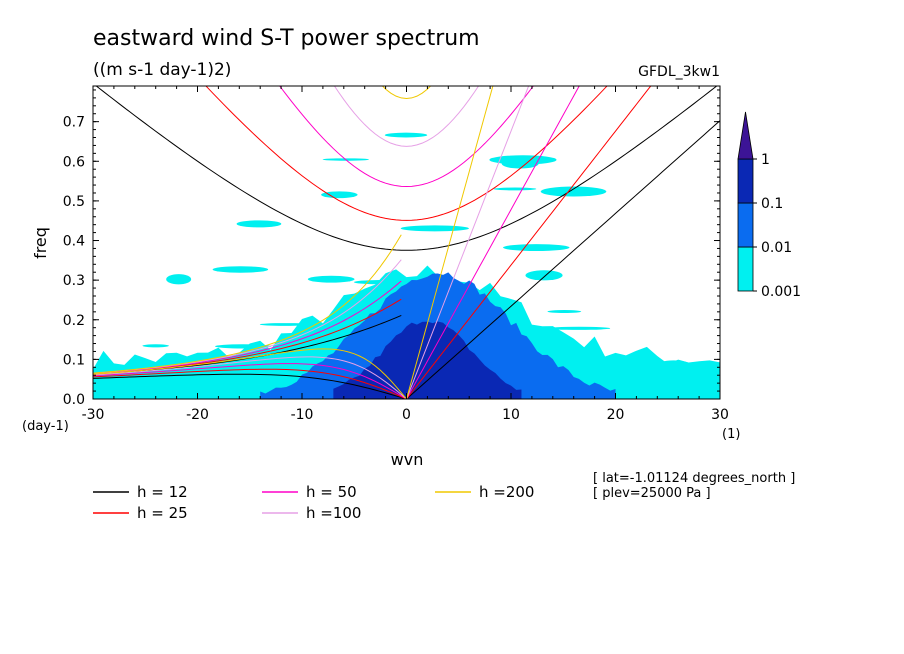 This screenshot has width=904, height=654. What do you see at coordinates (197, 415) in the screenshot?
I see `x-tick-label: -20` at bounding box center [197, 415].